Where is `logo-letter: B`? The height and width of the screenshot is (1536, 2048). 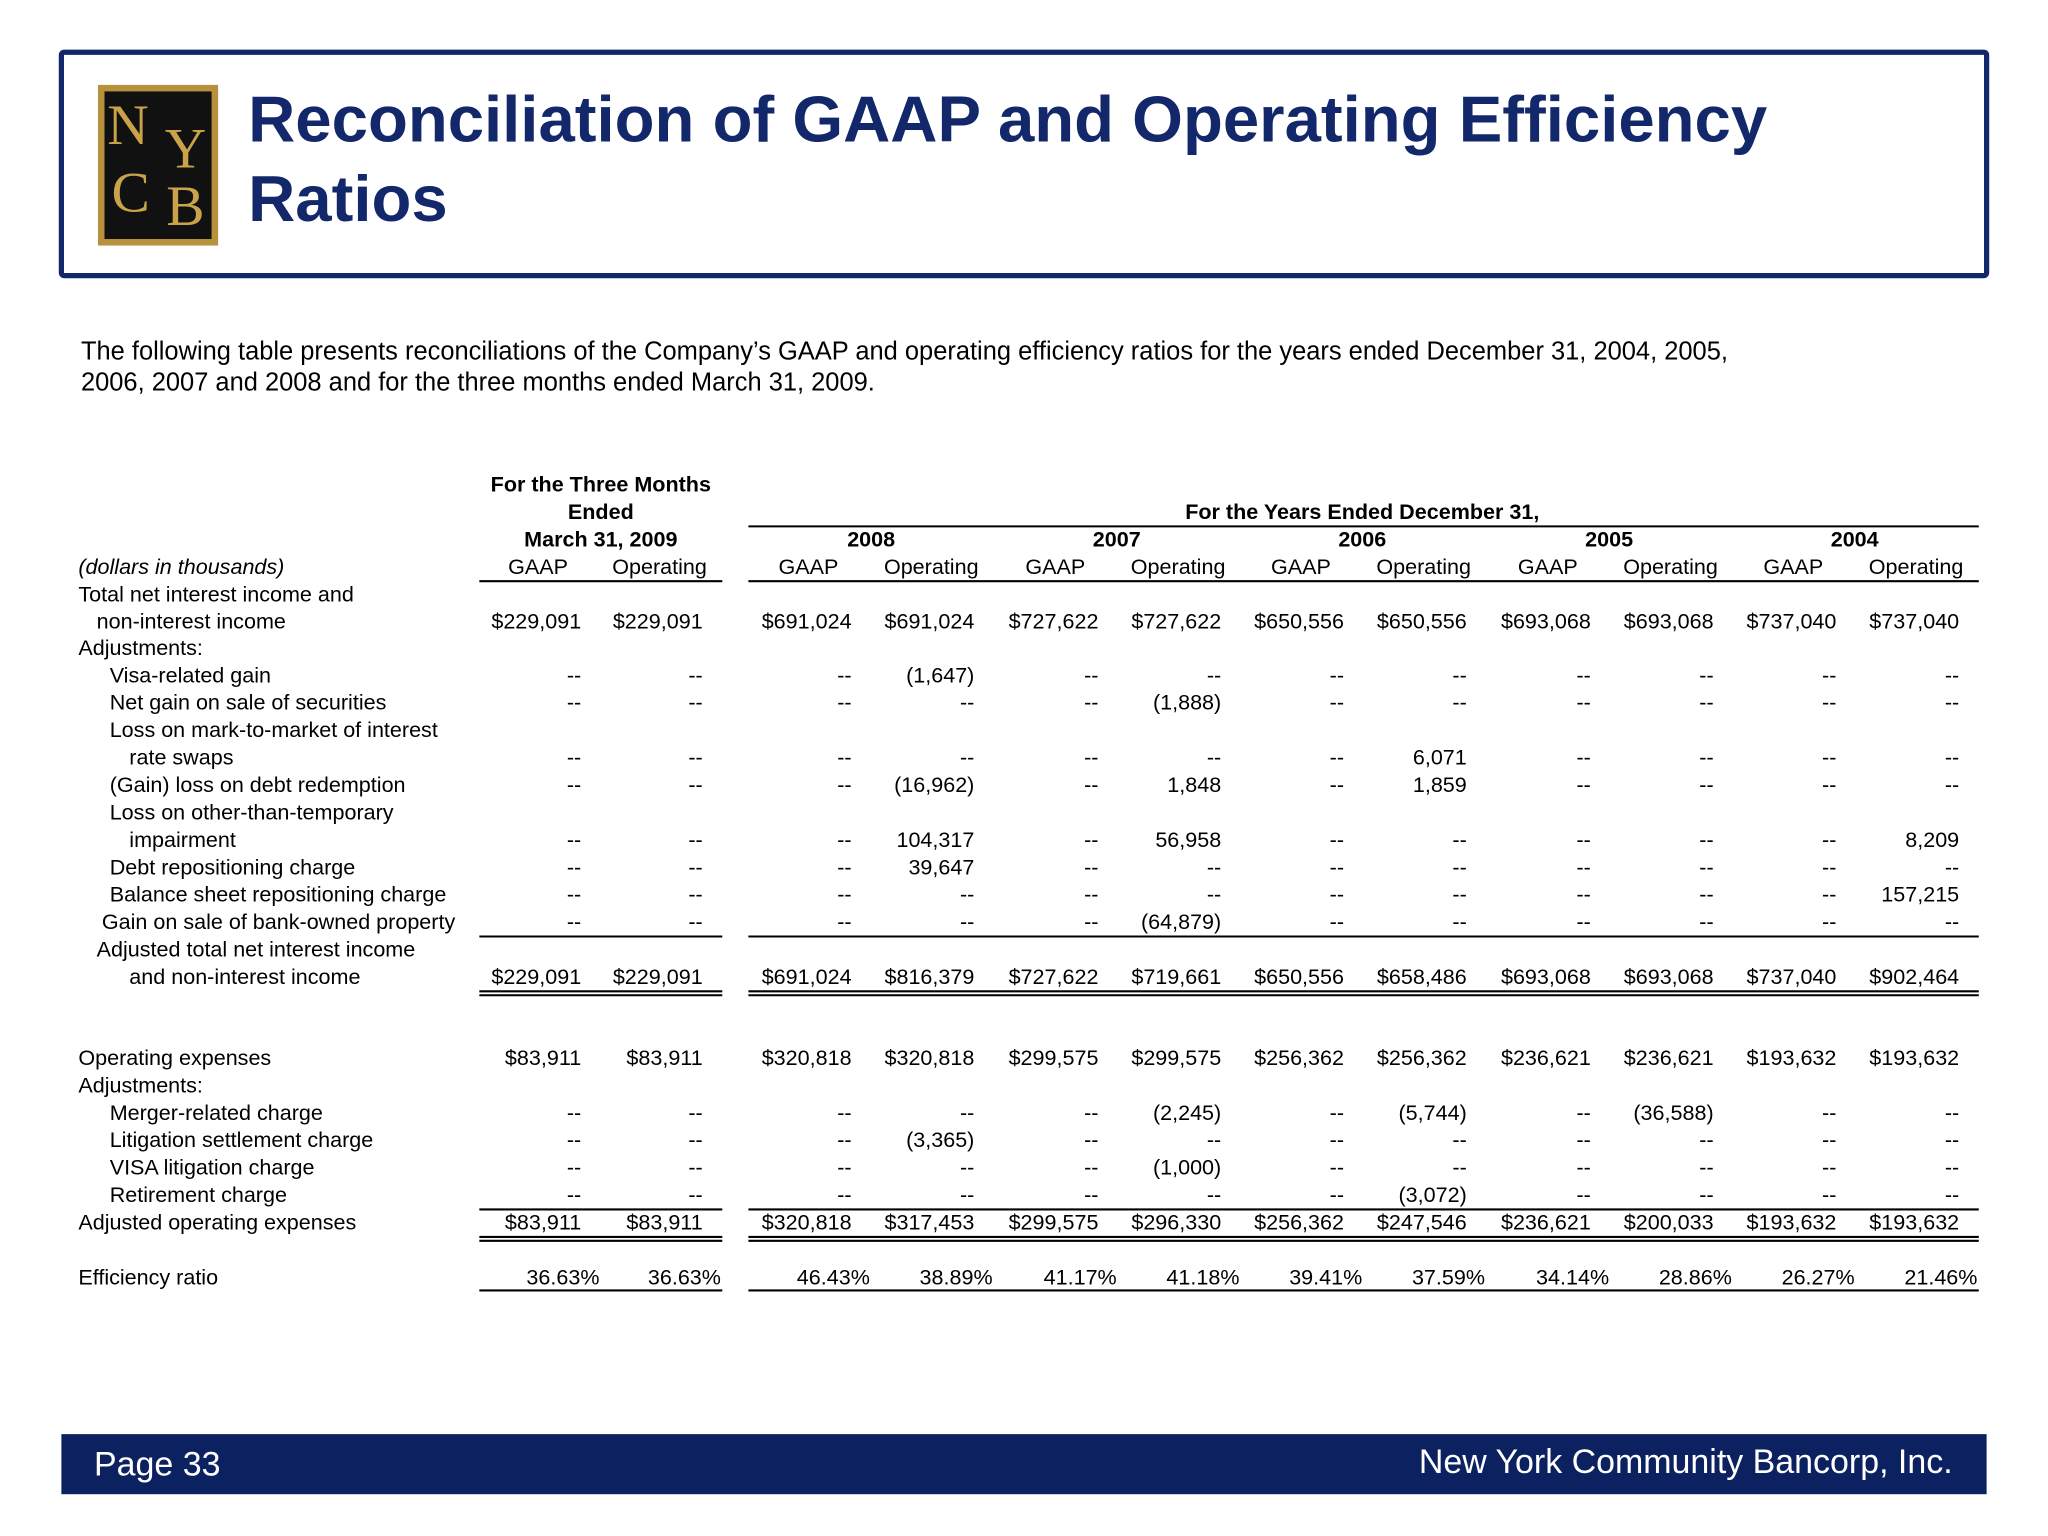
logo-letter: B is located at coordinates (185, 206).